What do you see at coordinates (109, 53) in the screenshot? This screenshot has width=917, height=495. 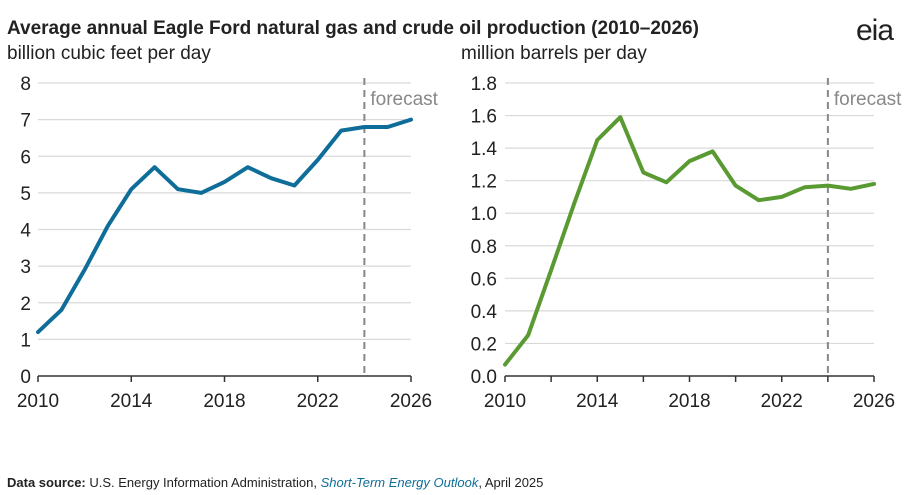 I see `left-y-axis-label: billion cubic feet per day` at bounding box center [109, 53].